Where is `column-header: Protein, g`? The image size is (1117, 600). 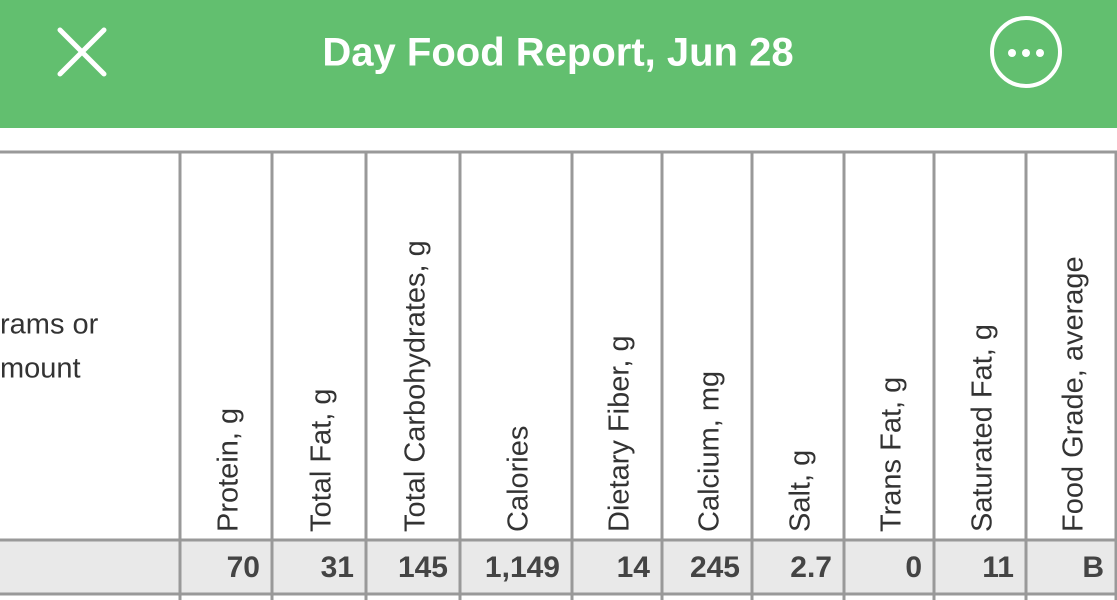 column-header: Protein, g is located at coordinates (229, 470).